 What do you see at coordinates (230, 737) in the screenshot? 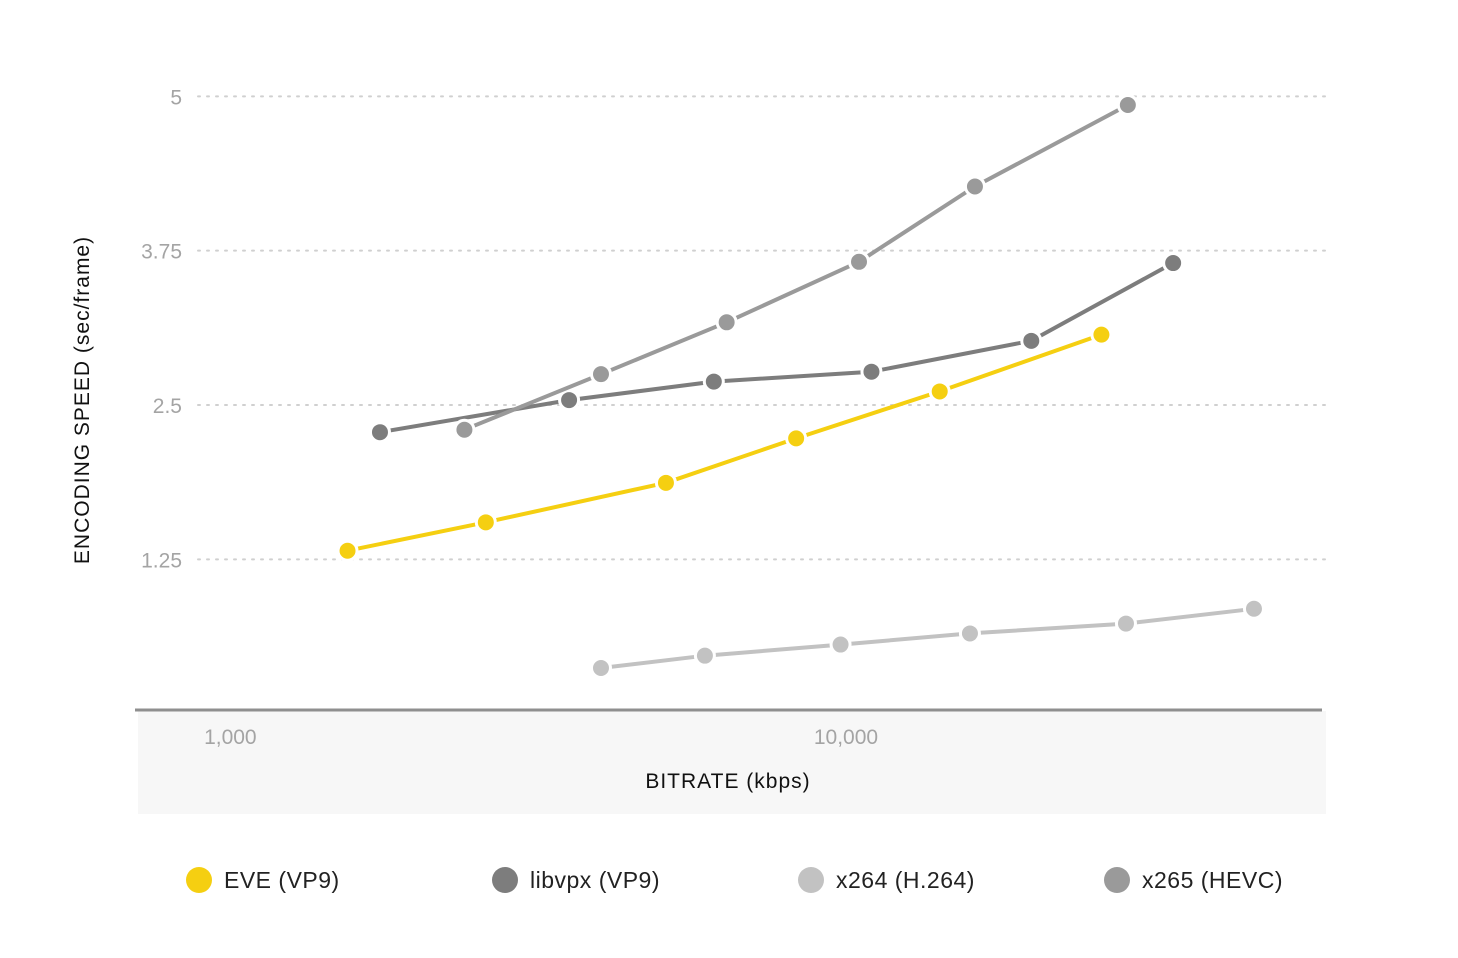
I see `x-tick-label: 1,000` at bounding box center [230, 737].